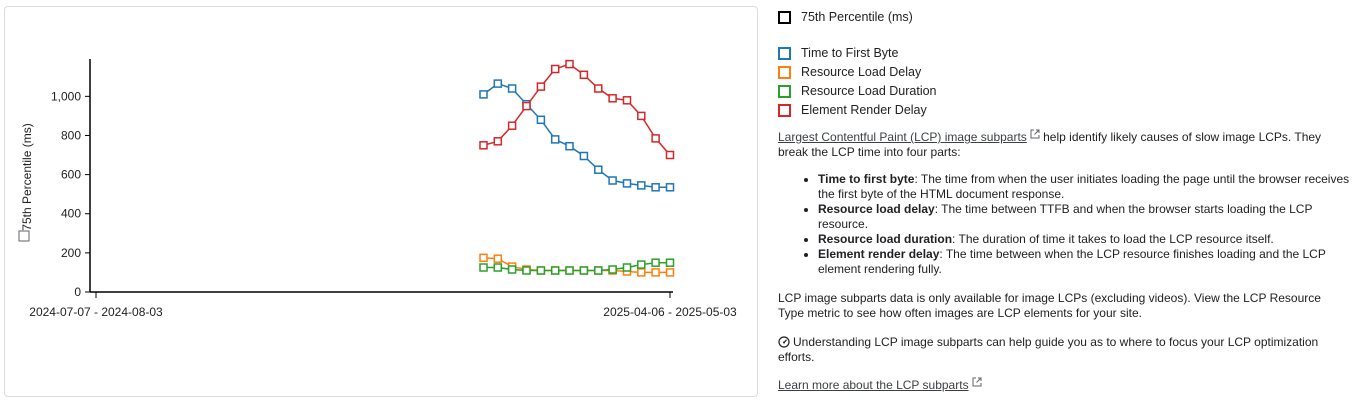 The image size is (1358, 403). Describe the element at coordinates (96, 312) in the screenshot. I see `x-tick-label: 2024-07-07 - 2024-08-03` at that location.